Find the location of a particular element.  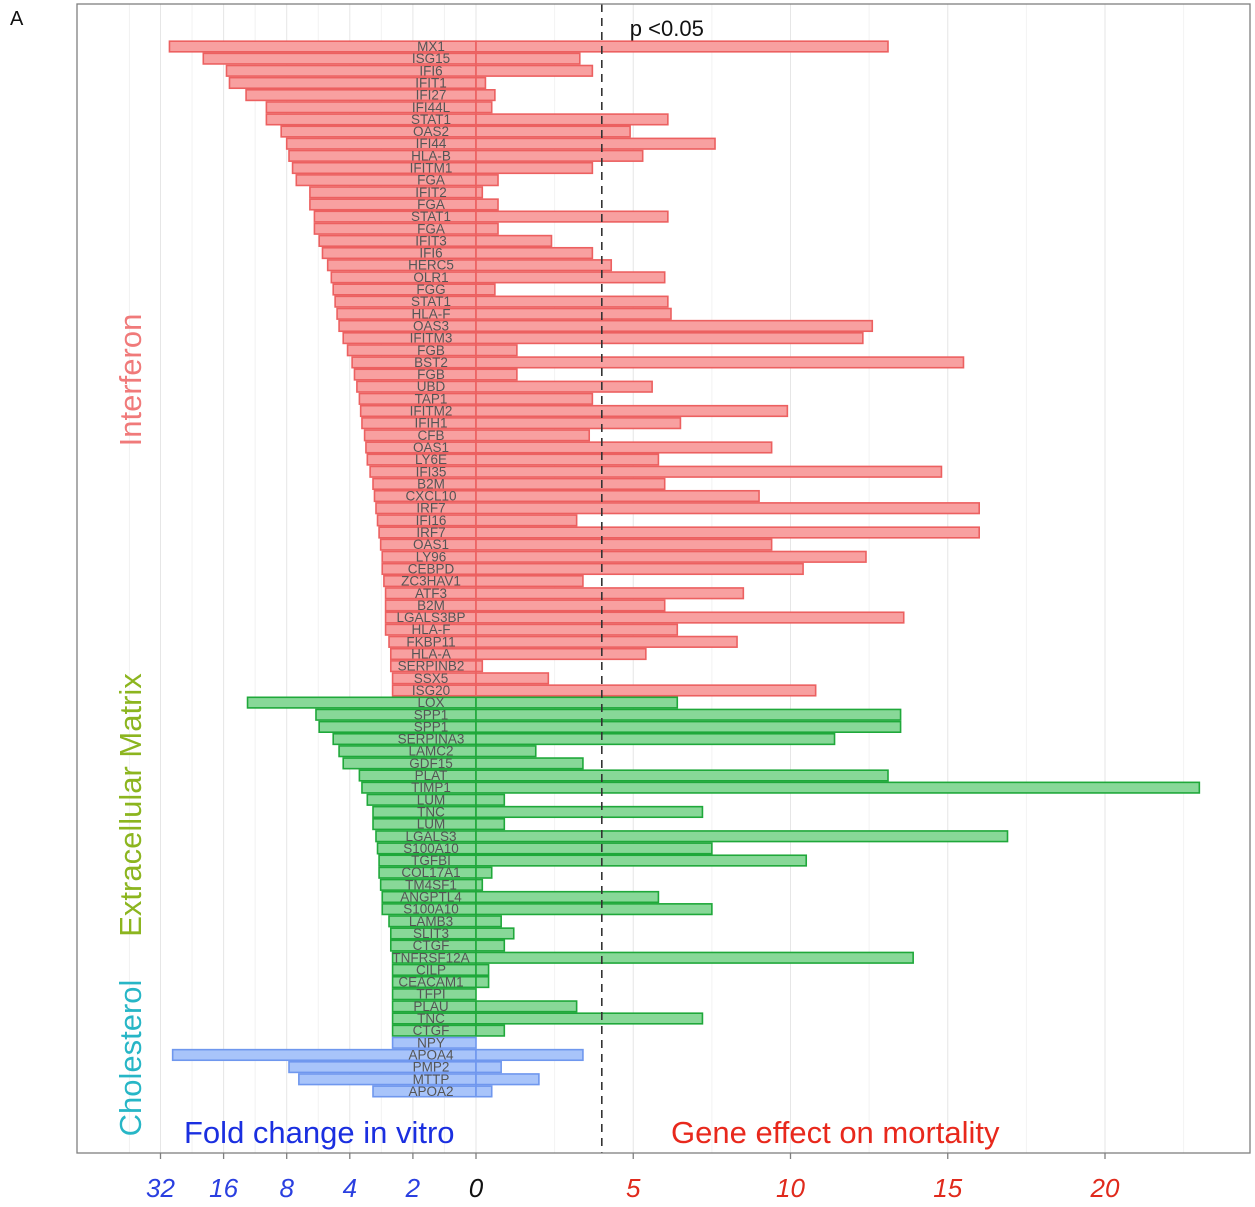

bar-fold-spp1 is located at coordinates (396, 714).